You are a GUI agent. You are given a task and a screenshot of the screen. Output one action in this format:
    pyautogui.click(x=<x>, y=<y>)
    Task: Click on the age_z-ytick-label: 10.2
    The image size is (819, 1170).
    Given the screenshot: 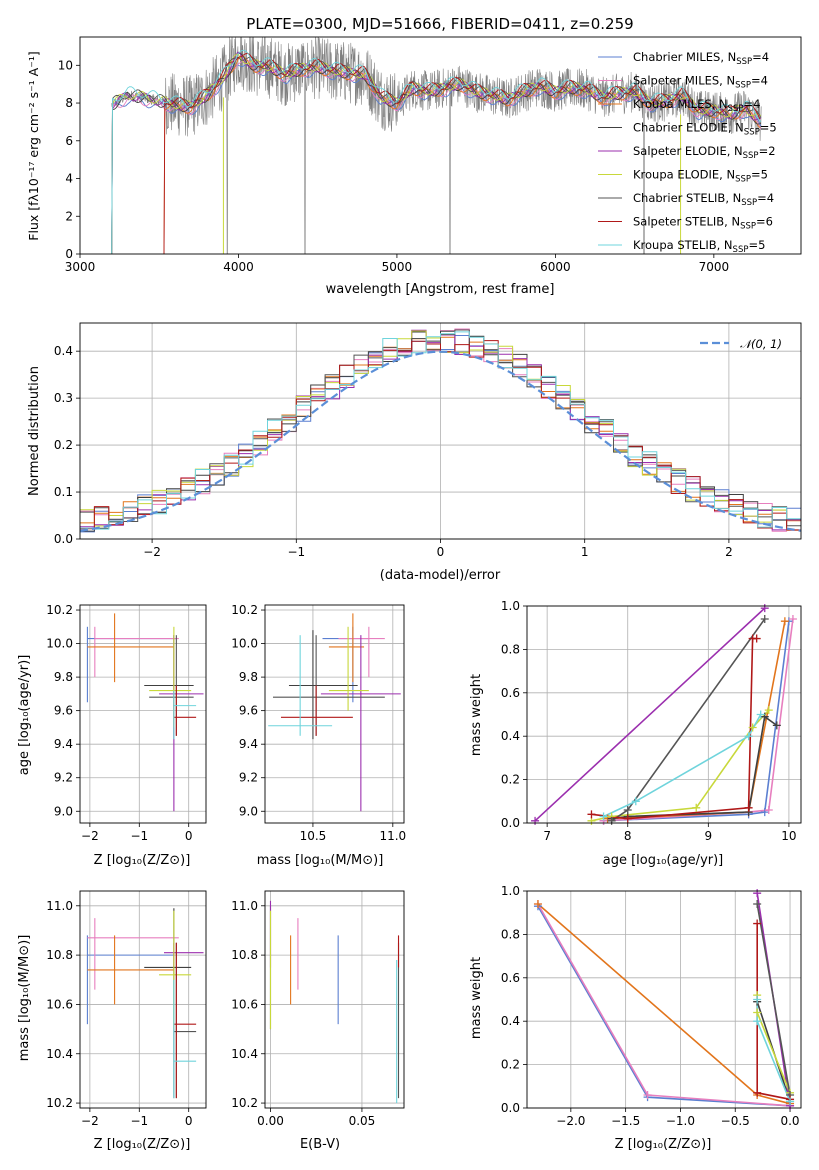 What is the action you would take?
    pyautogui.click(x=59, y=610)
    